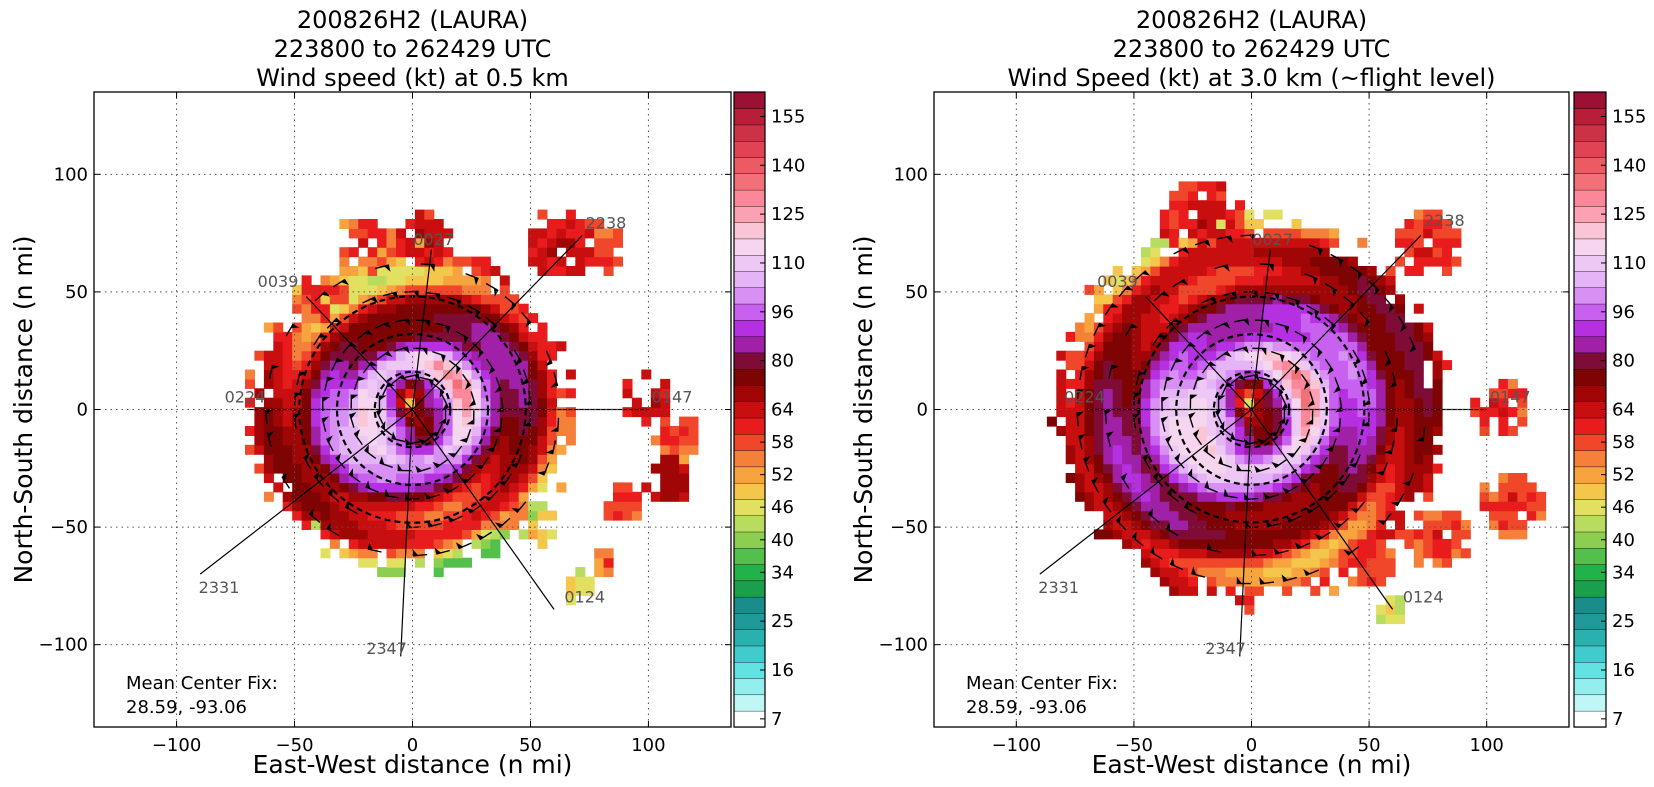 Image resolution: width=1654 pixels, height=787 pixels. I want to click on colorbar-label: 140, so click(788, 165).